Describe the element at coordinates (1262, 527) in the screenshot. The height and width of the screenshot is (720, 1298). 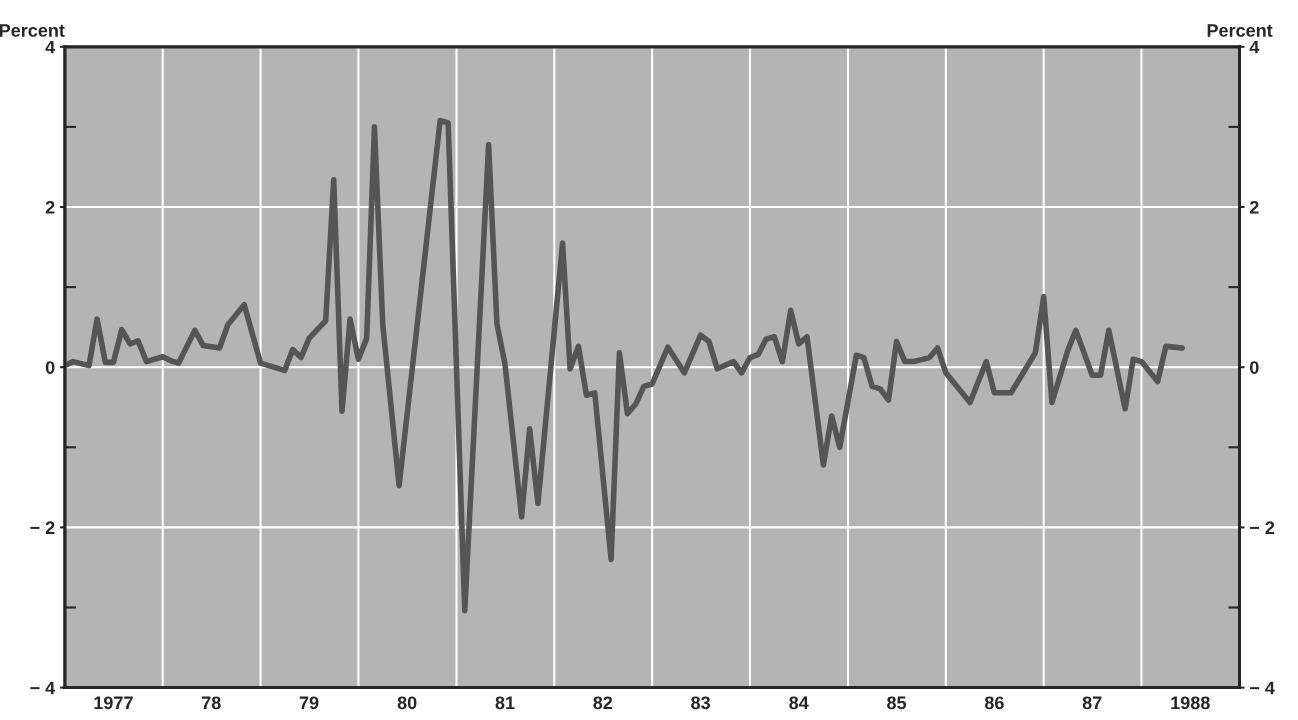
I see `y2-tick-label: − 2` at that location.